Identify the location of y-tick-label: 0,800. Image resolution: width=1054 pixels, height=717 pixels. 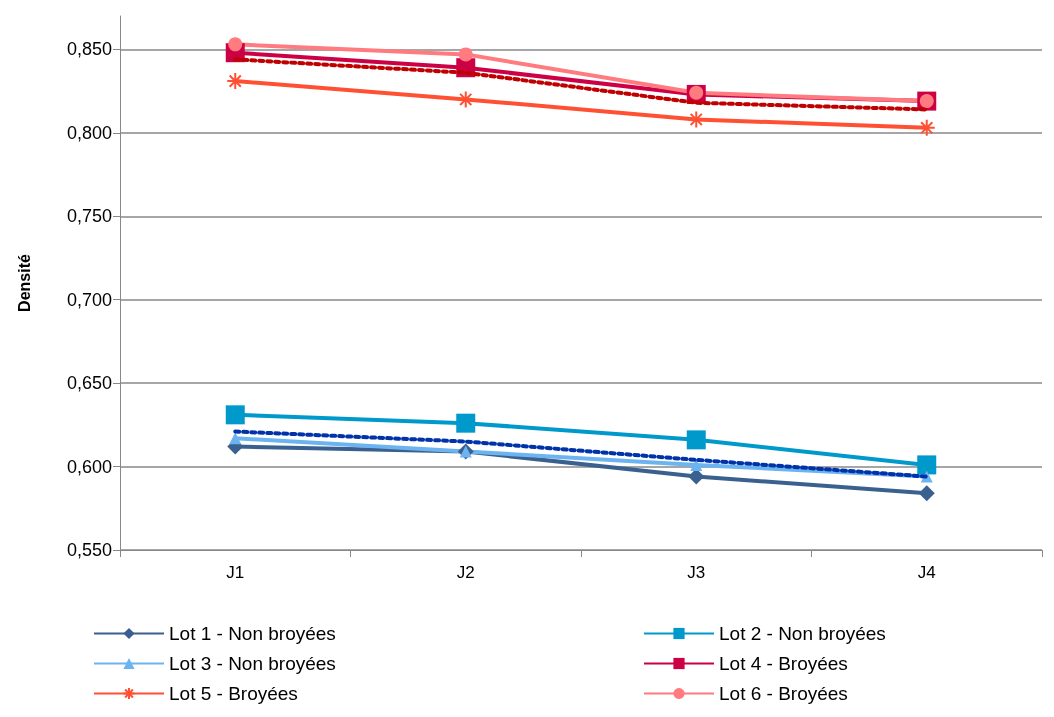
(89, 132).